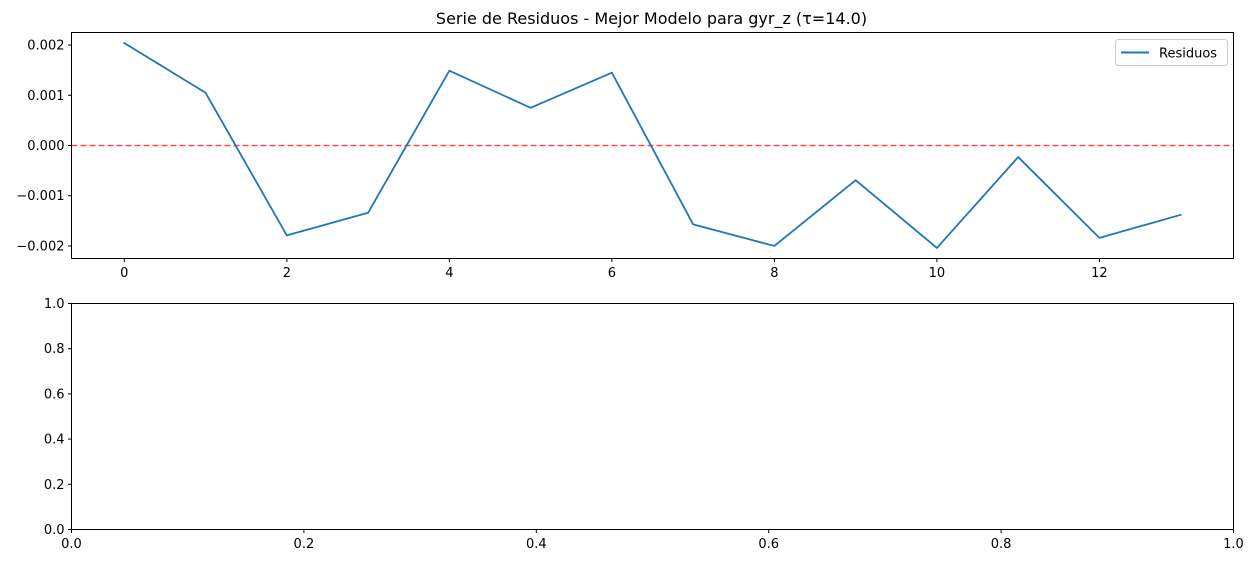 The image size is (1254, 564). I want to click on y-tick-label: 0.6, so click(54, 394).